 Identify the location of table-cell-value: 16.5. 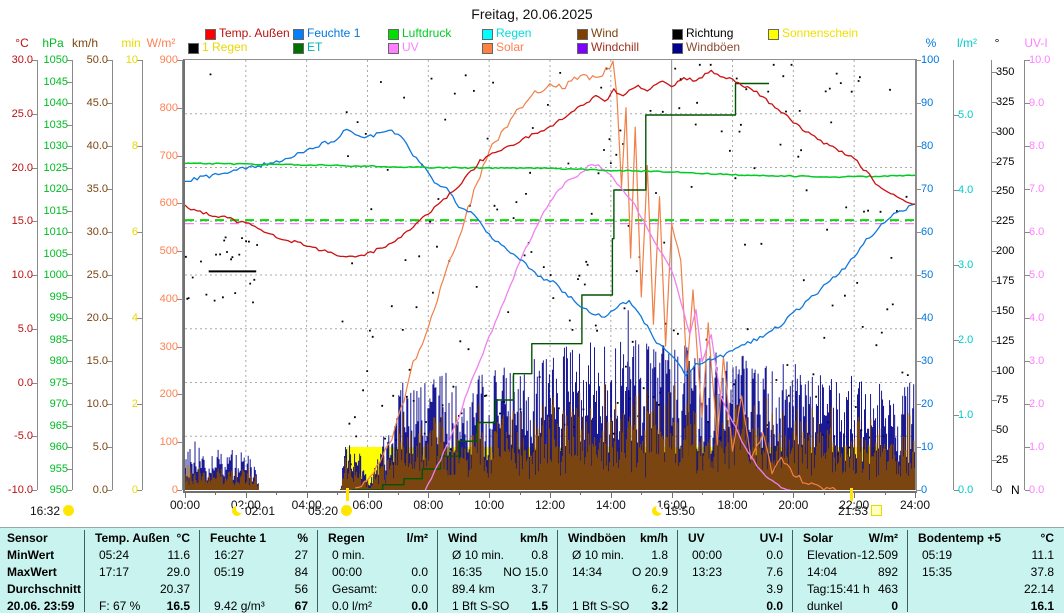
(178, 606).